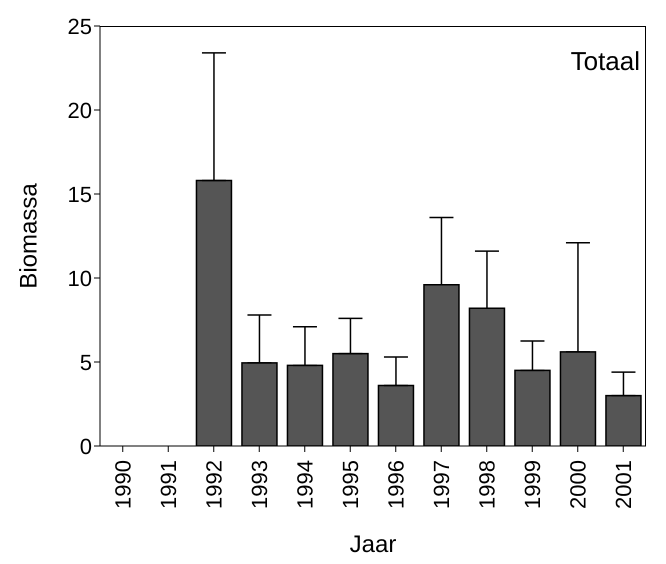  What do you see at coordinates (86, 362) in the screenshot?
I see `y-tick-label: 5` at bounding box center [86, 362].